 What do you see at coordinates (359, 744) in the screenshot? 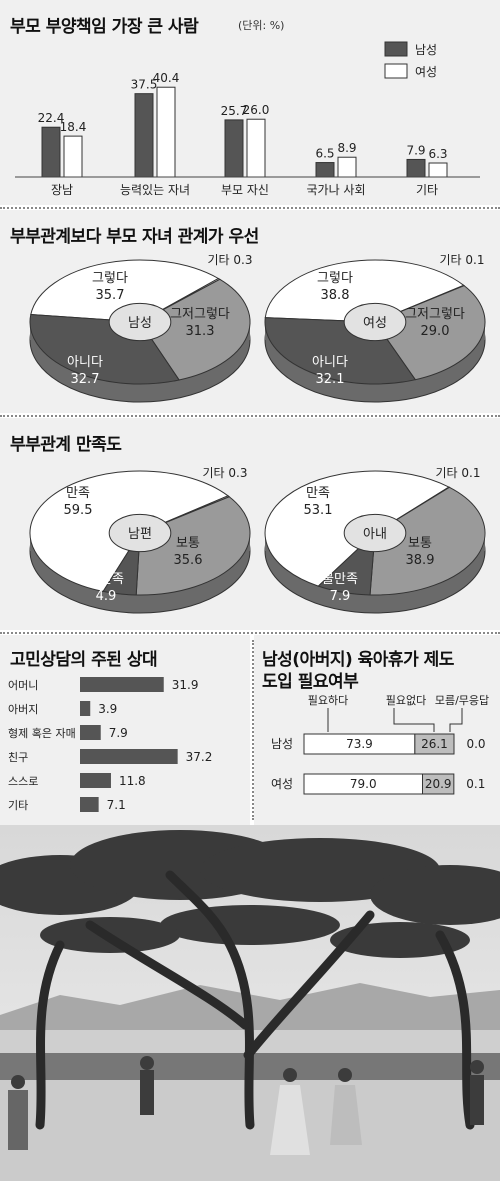
I see `segment-value-label: 73.9` at bounding box center [359, 744].